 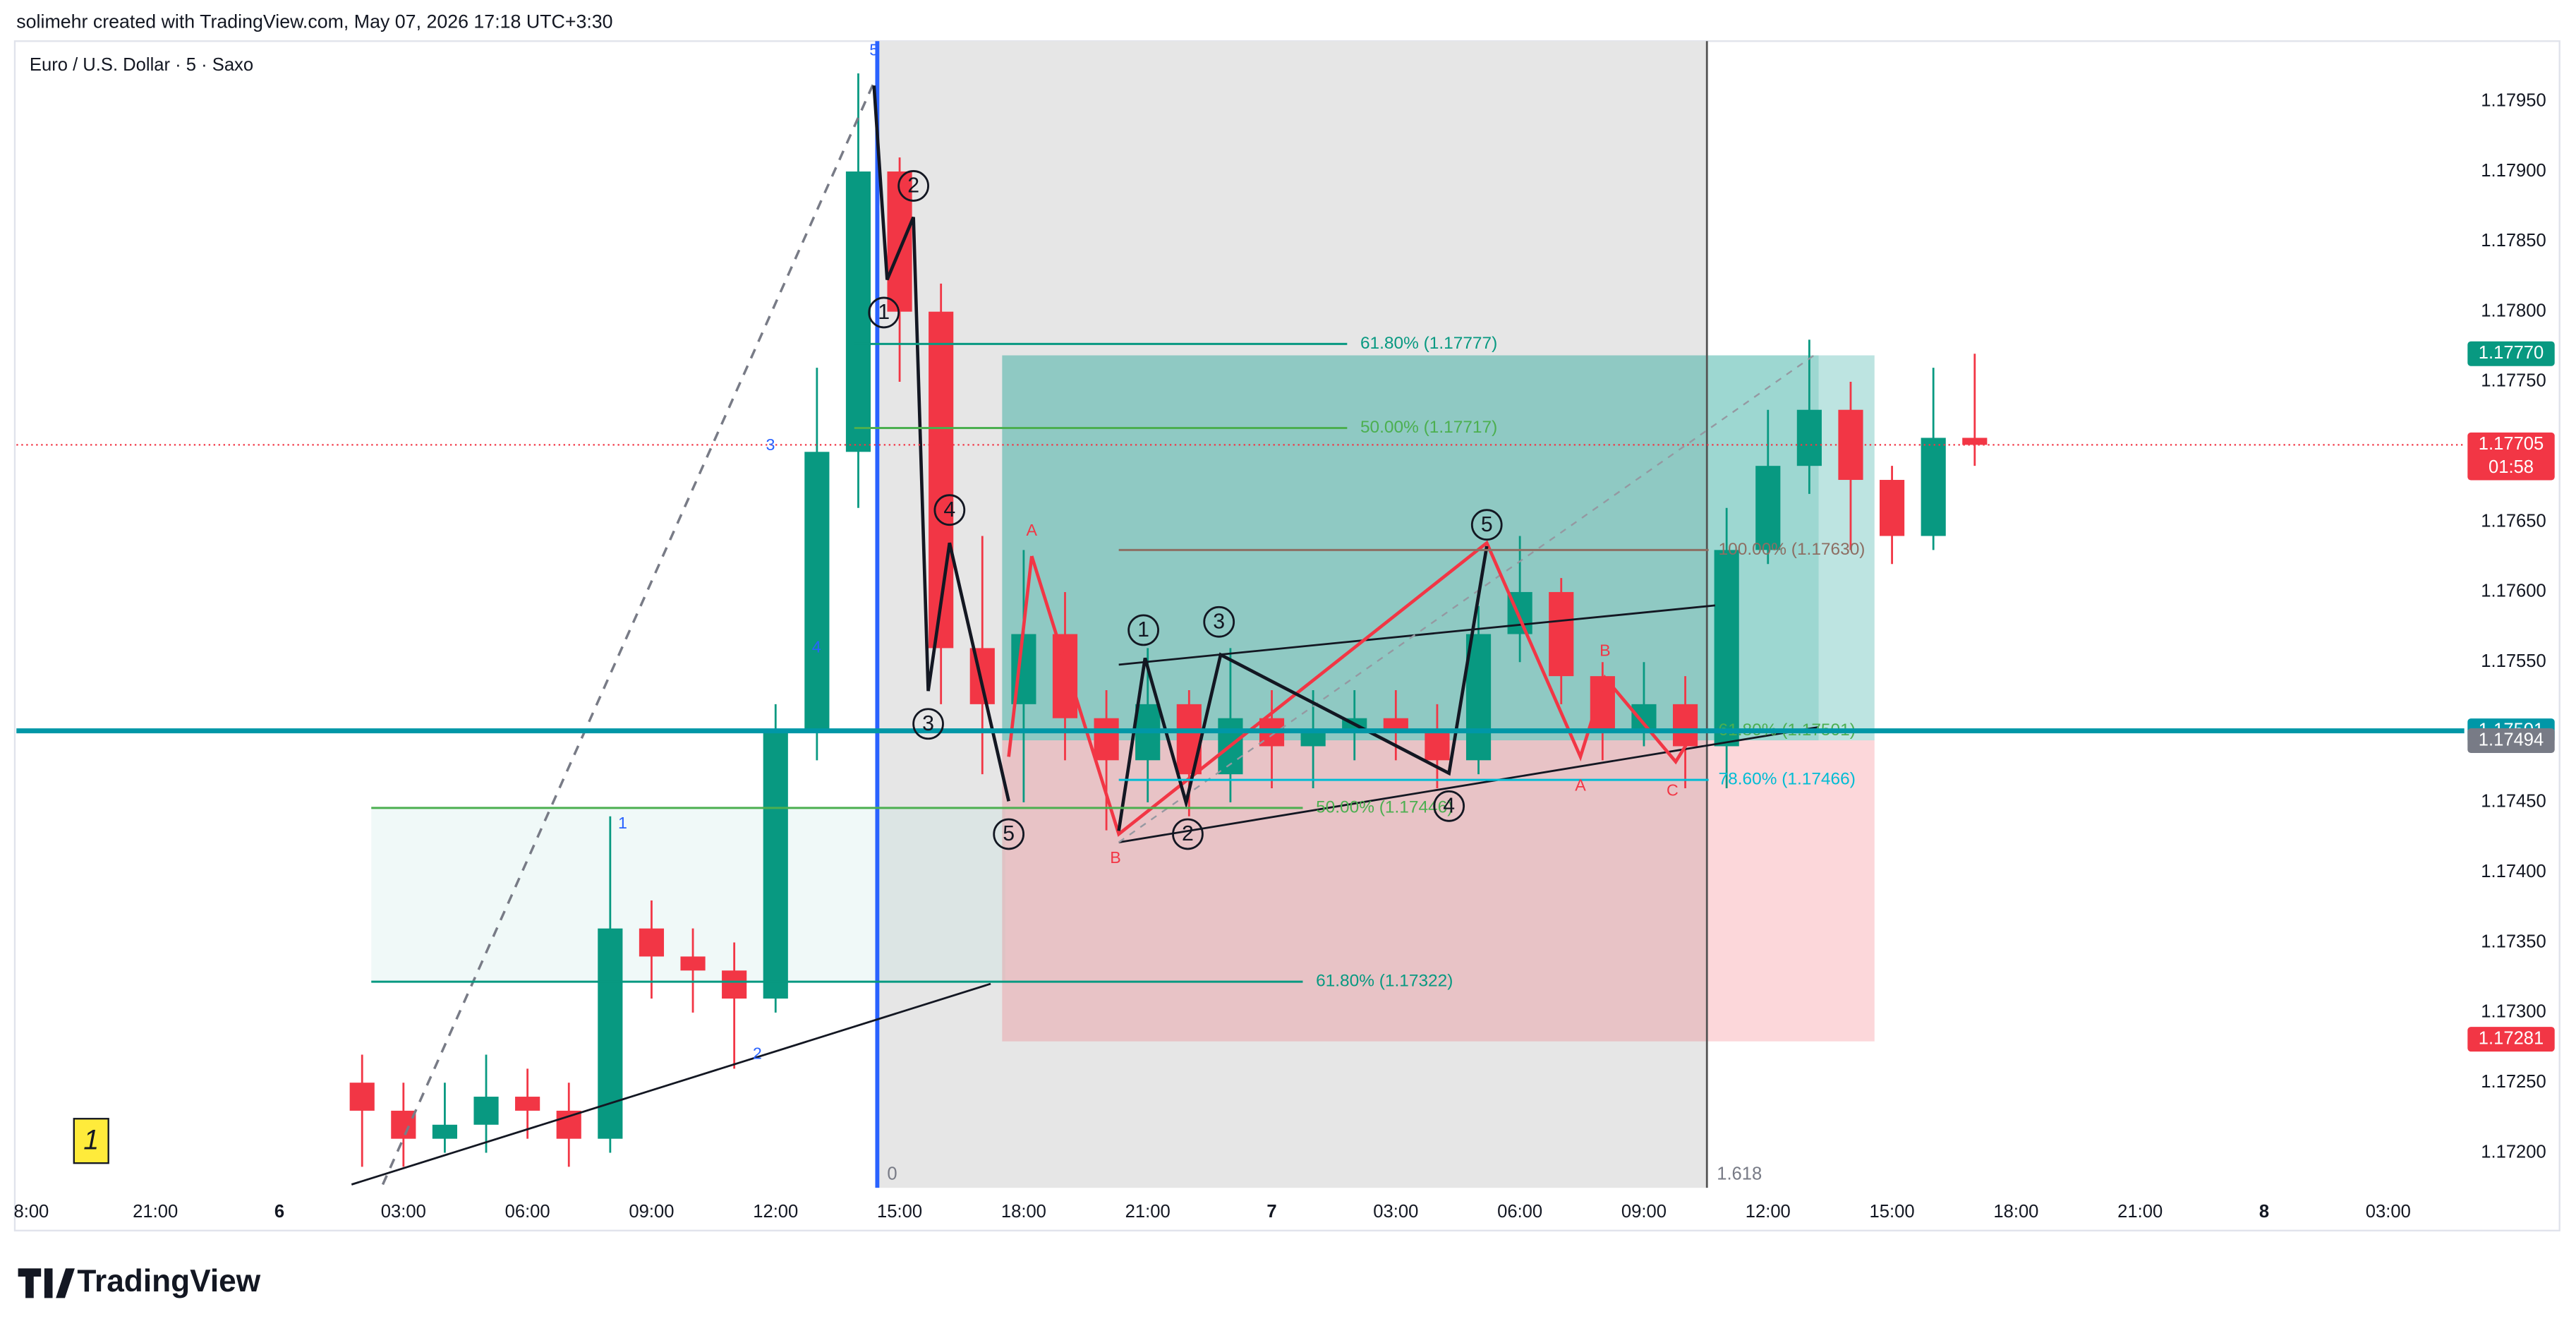 I want to click on y-tick-label: 1.17400, so click(x=2514, y=871).